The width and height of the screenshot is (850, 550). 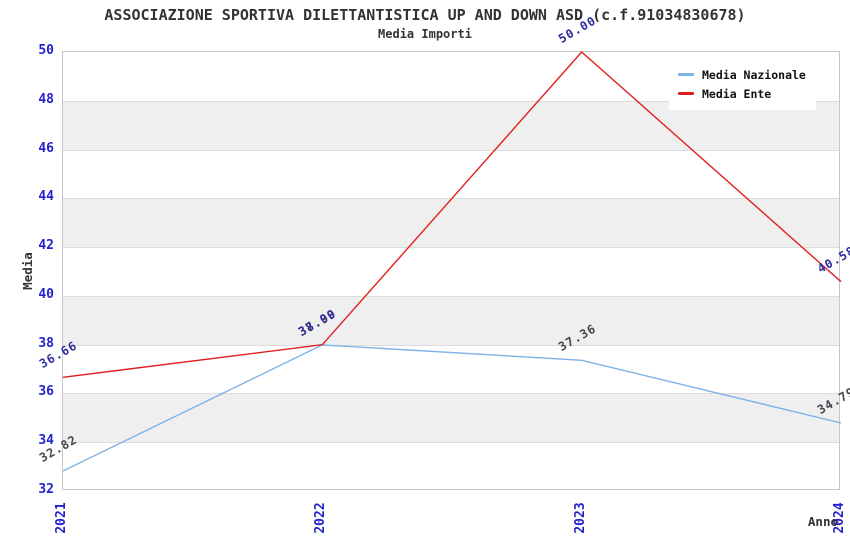 What do you see at coordinates (46, 246) in the screenshot?
I see `y-tick-label: 42` at bounding box center [46, 246].